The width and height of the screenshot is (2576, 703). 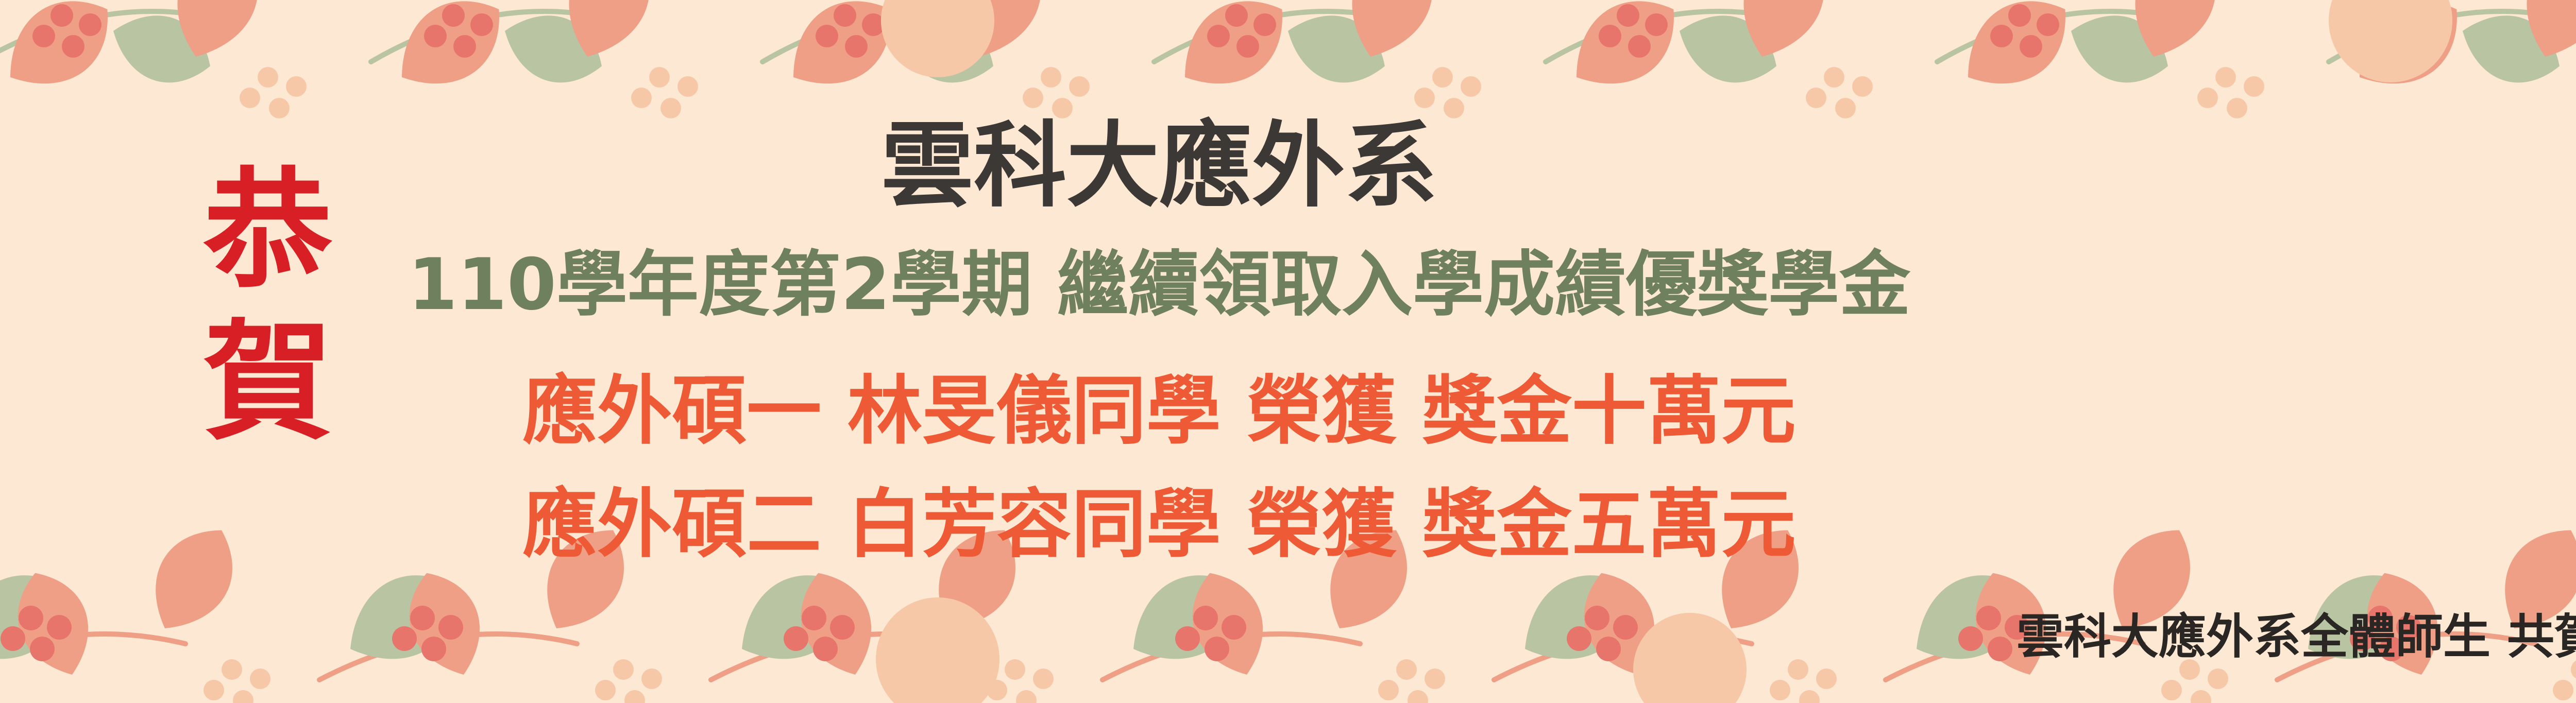 What do you see at coordinates (1159, 524) in the screenshot?
I see `award-line: 應外碩二 白芳容同學 榮獲 獎金五萬元` at bounding box center [1159, 524].